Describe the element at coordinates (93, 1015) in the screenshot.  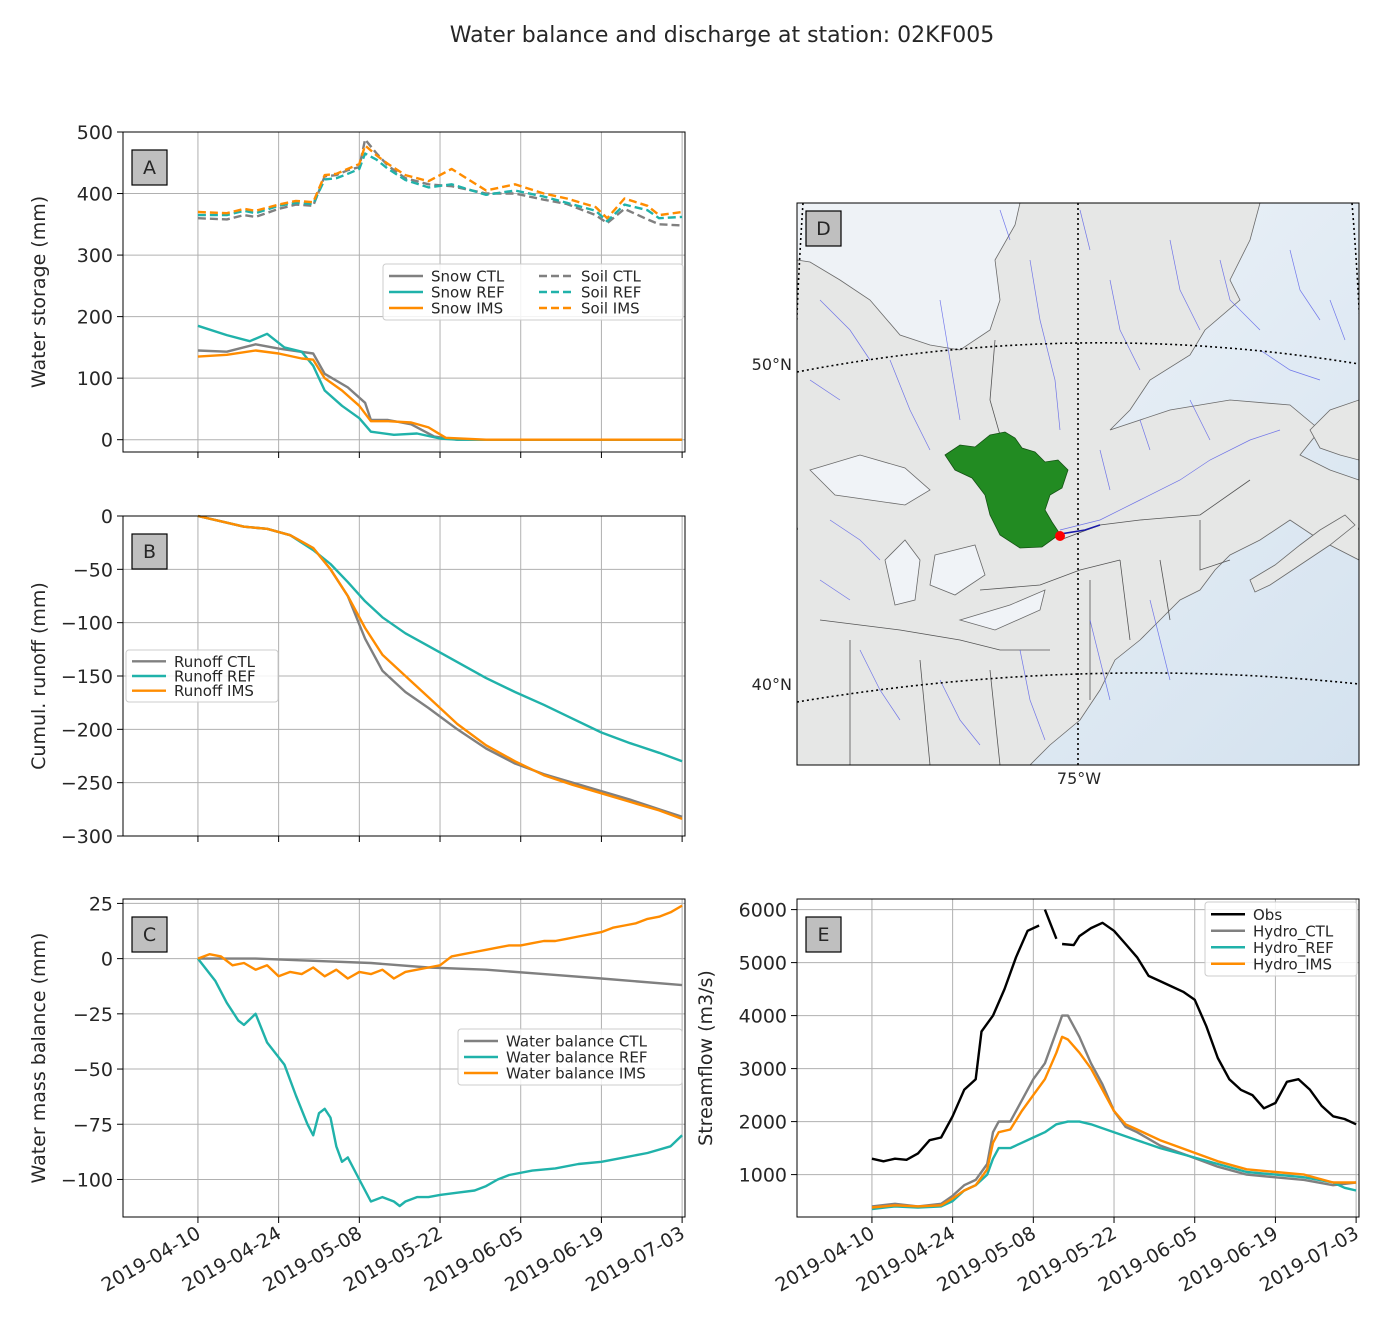
I see `panel-c-y-tick-label: −25` at that location.